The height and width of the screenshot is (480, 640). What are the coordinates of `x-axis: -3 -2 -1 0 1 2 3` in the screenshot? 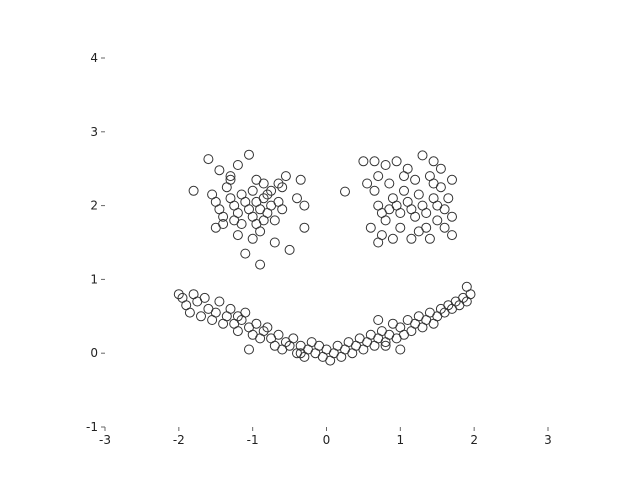 It's located at (325, 437).